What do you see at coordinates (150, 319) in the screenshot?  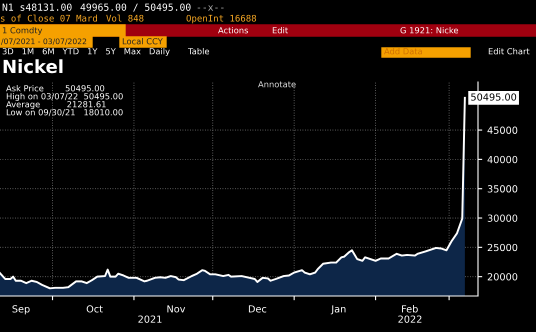 I see `text: 2021` at bounding box center [150, 319].